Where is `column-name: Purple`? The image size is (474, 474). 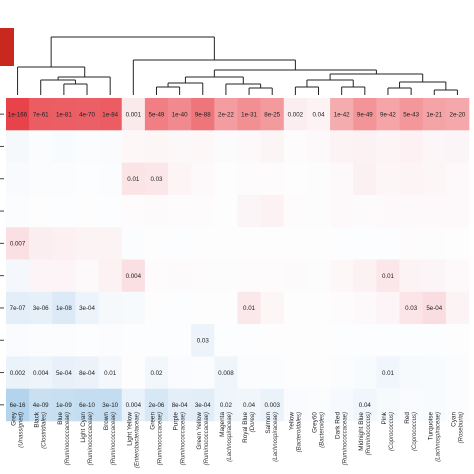 column-name: Purple is located at coordinates (176, 421).